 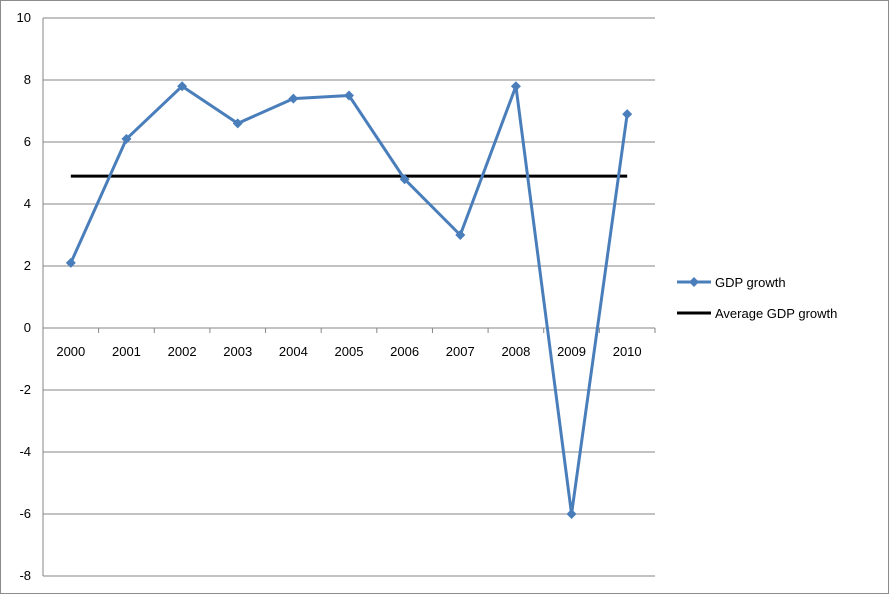 What do you see at coordinates (25, 389) in the screenshot?
I see `y-tick-label: -2` at bounding box center [25, 389].